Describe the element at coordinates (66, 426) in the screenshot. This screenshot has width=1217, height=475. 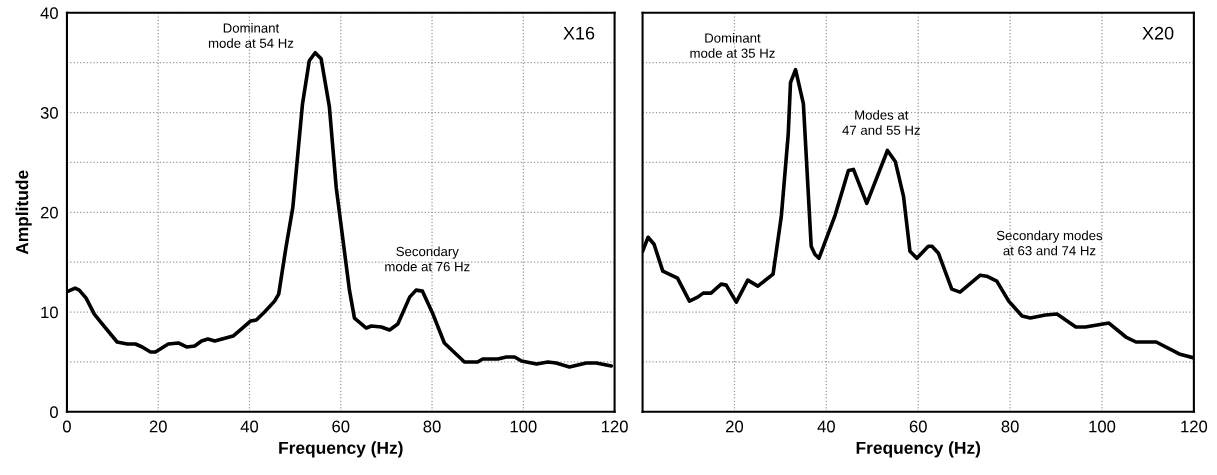
I see `x-tick-label: 0` at that location.